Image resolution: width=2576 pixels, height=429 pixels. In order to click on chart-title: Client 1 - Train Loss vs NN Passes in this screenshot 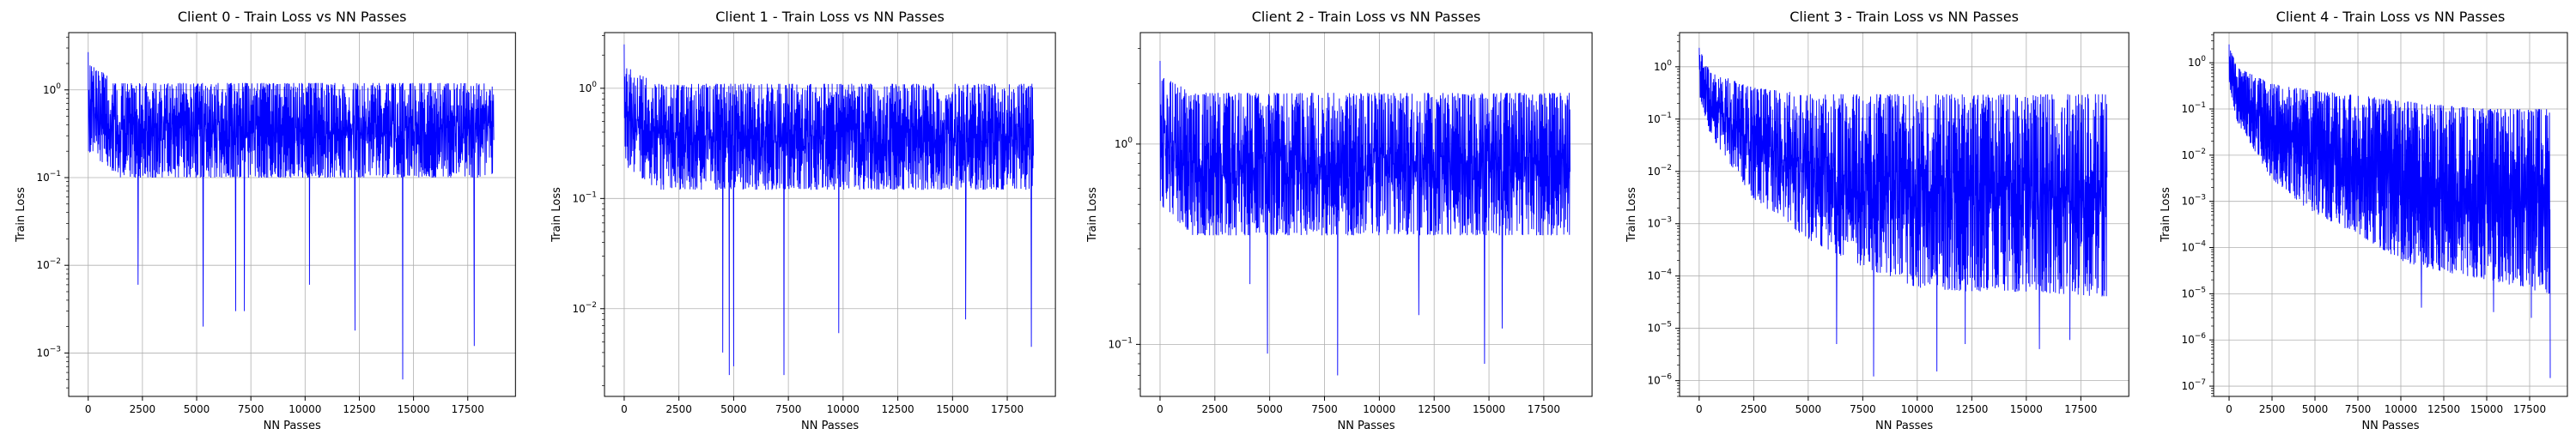, I will do `click(830, 17)`.